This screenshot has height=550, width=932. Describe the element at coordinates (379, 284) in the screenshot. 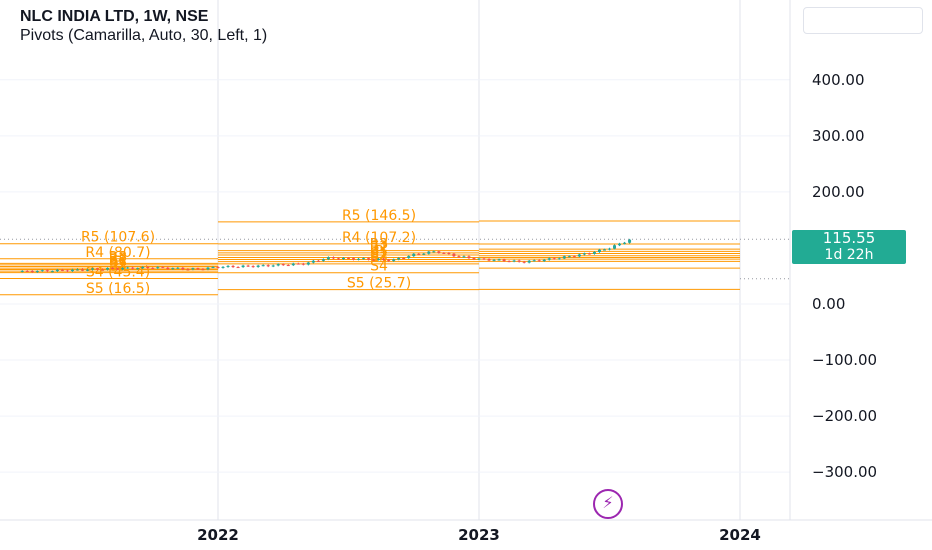

I see `pivot-label-s5: S5 (25.7)` at that location.